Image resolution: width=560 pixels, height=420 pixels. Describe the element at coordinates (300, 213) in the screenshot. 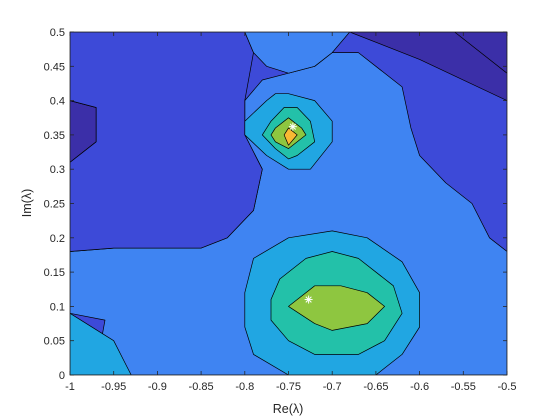

I see `marker-layer` at that location.